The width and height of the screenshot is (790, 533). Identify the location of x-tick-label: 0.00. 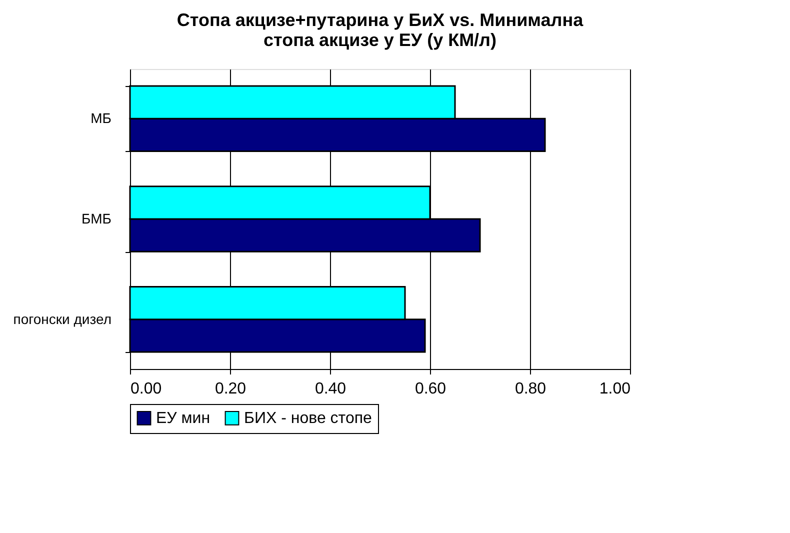
(146, 389).